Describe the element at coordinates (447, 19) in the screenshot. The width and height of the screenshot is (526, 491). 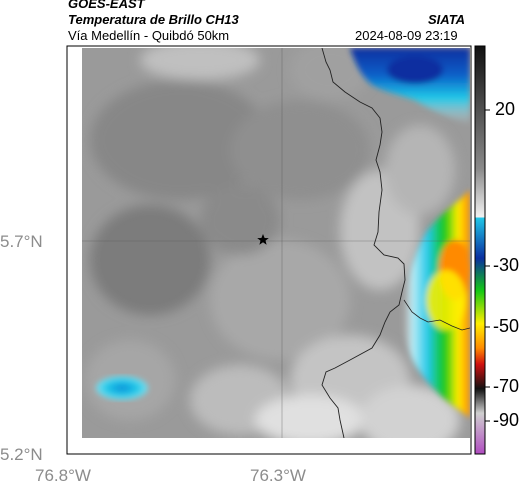
I see `org-label: SIATA` at that location.